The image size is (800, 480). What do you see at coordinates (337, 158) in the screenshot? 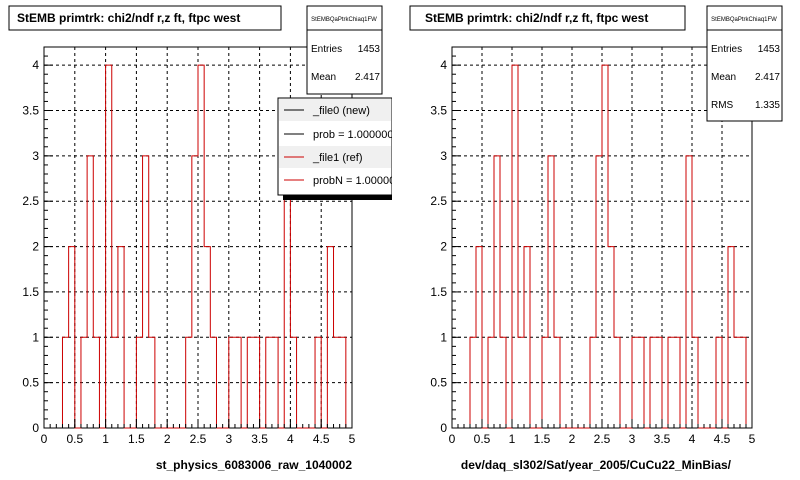
I see `legend-label-file1: _file1 (ref)` at bounding box center [337, 158].